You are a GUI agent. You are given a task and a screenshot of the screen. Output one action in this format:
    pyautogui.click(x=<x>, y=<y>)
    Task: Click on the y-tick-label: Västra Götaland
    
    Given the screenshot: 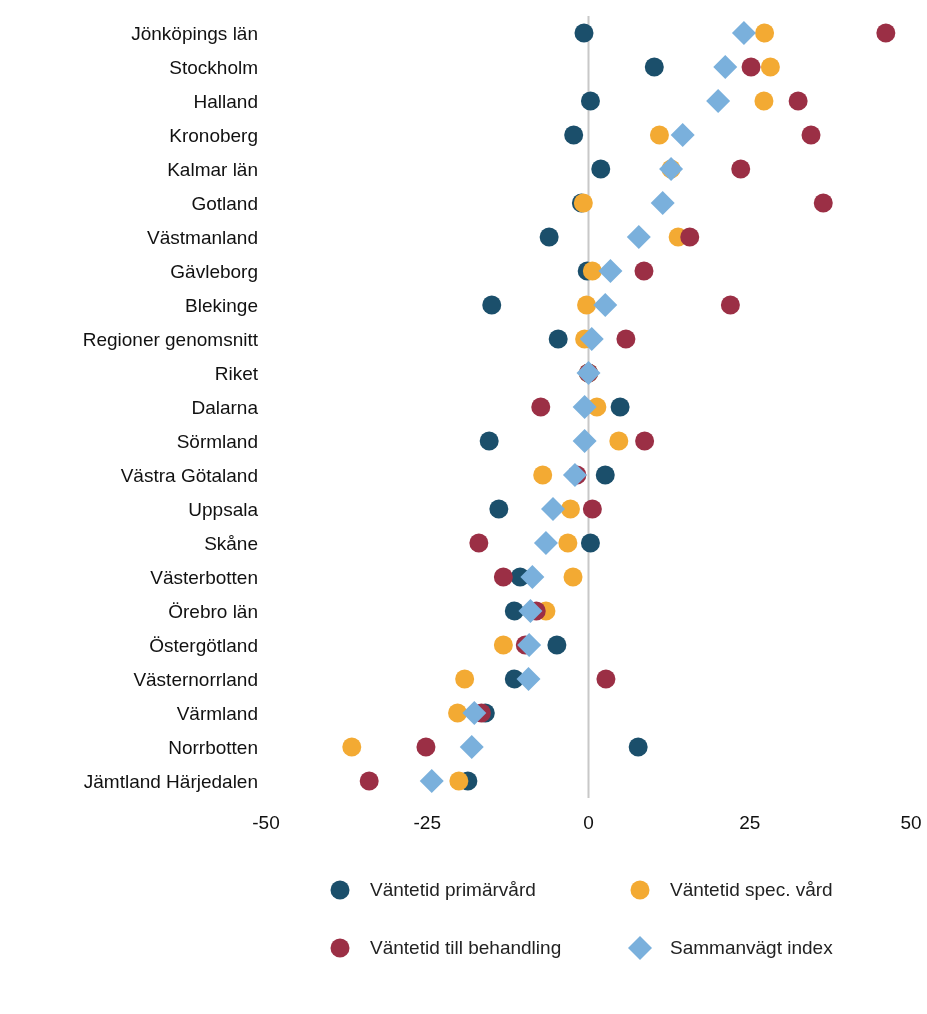 What is the action you would take?
    pyautogui.click(x=189, y=475)
    